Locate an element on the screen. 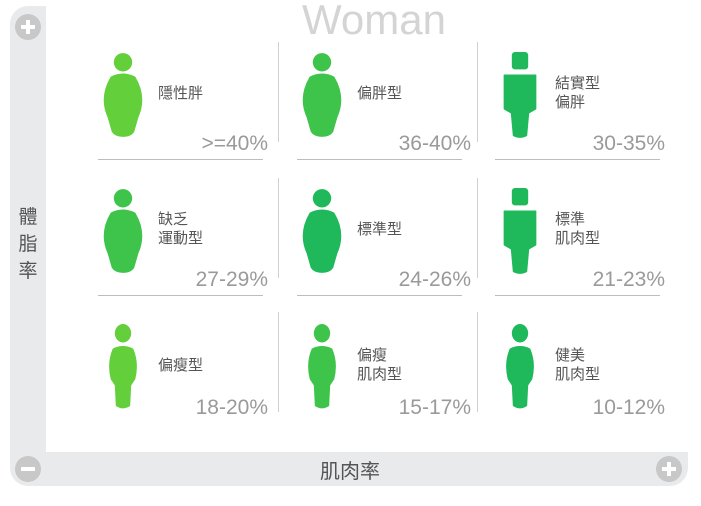 Image resolution: width=701 pixels, height=506 pixels. plus-icon-top is located at coordinates (28, 27).